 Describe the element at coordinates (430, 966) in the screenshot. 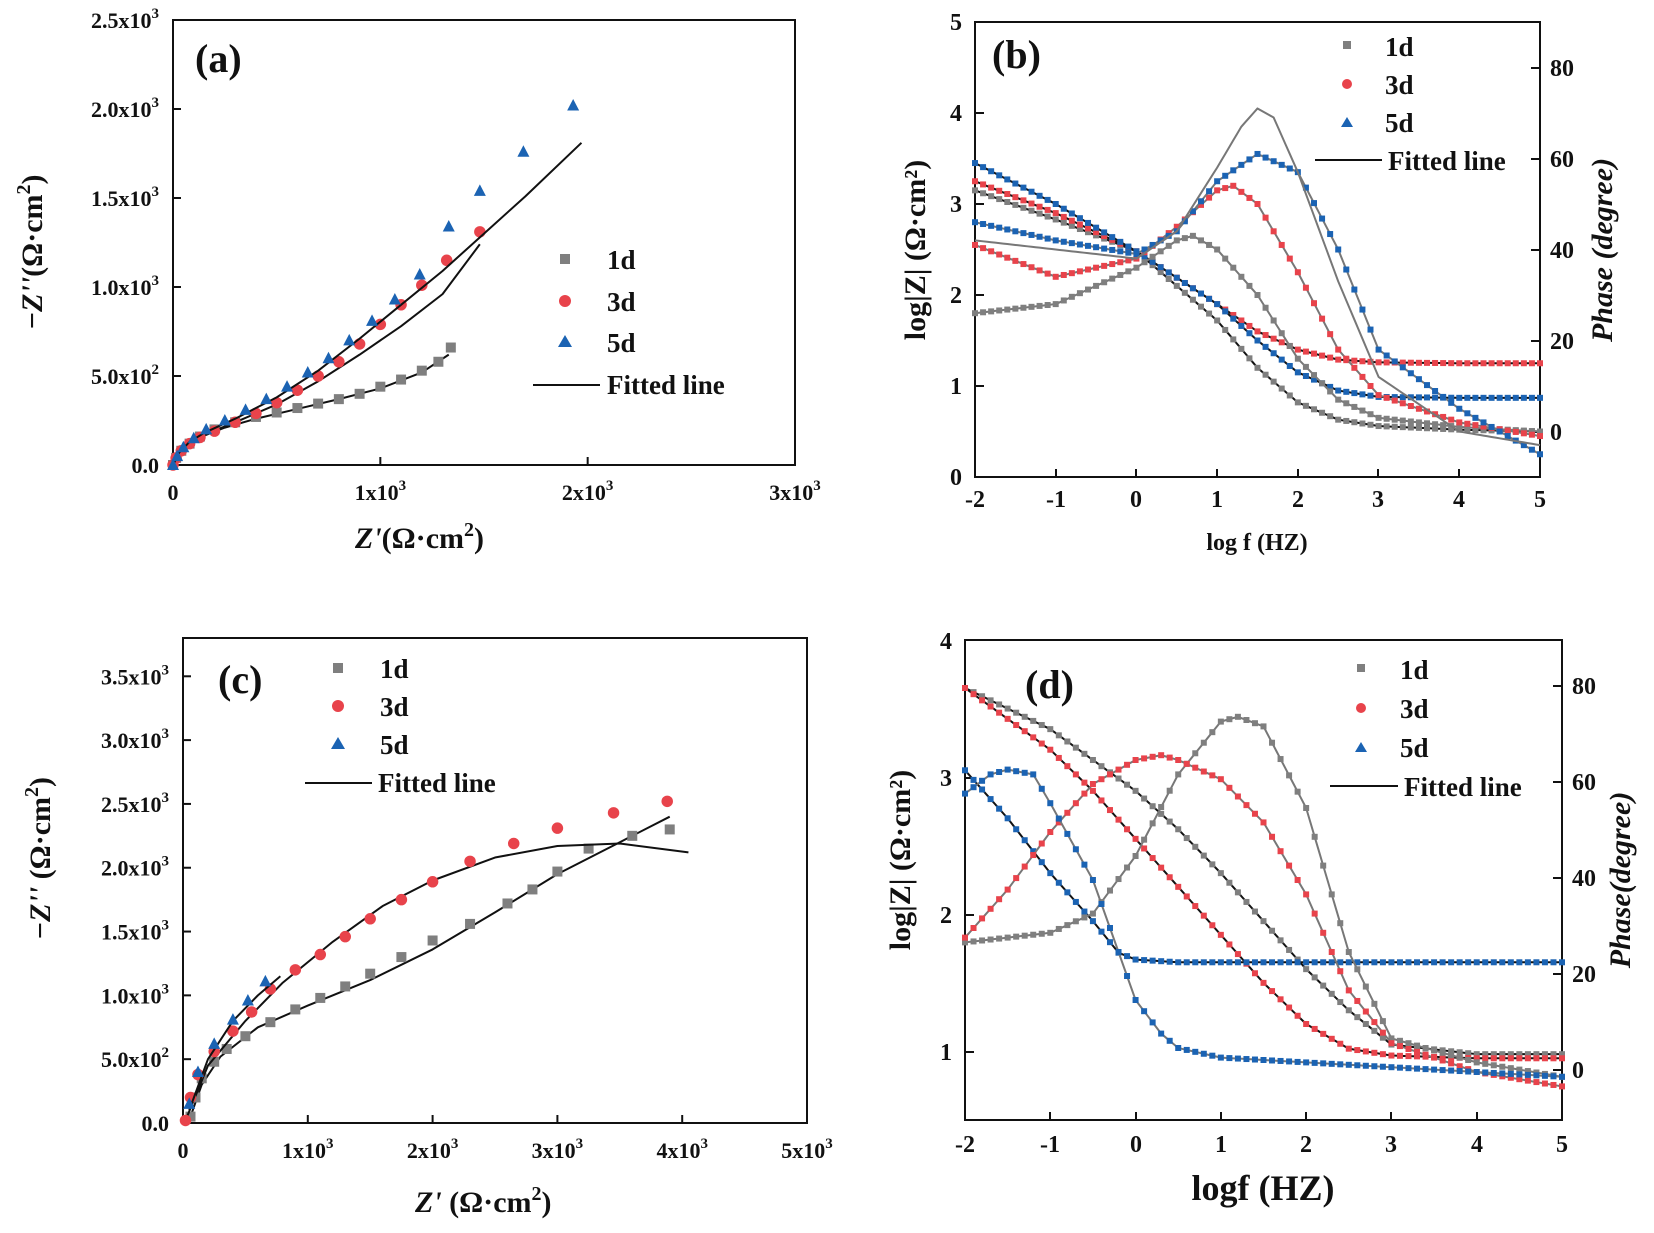

I see `fit-line-1d` at that location.